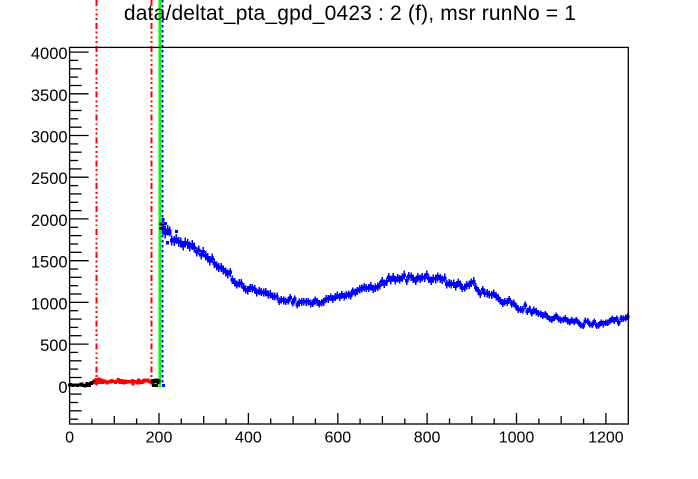  What do you see at coordinates (54, 346) in the screenshot?
I see `svg-text: 500` at bounding box center [54, 346].